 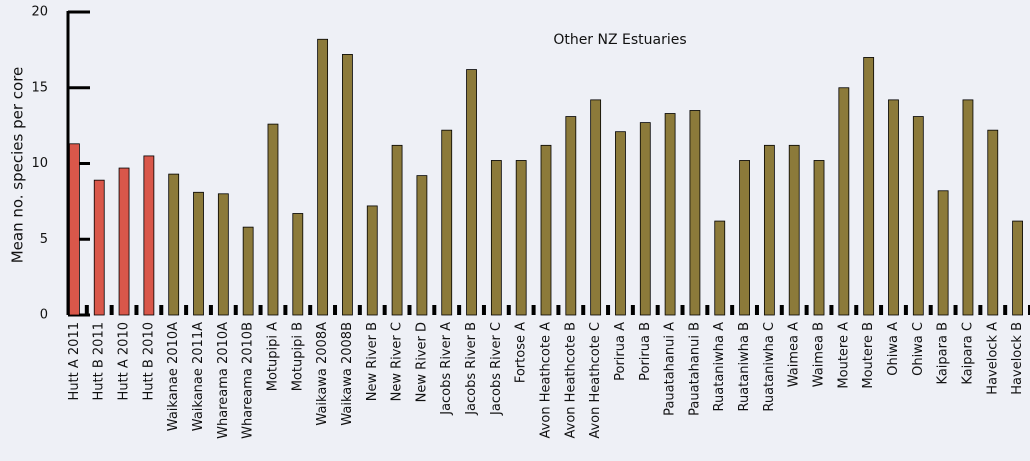 What do you see at coordinates (546, 380) in the screenshot?
I see `x-tick-label: Avon Heathcote A` at bounding box center [546, 380].